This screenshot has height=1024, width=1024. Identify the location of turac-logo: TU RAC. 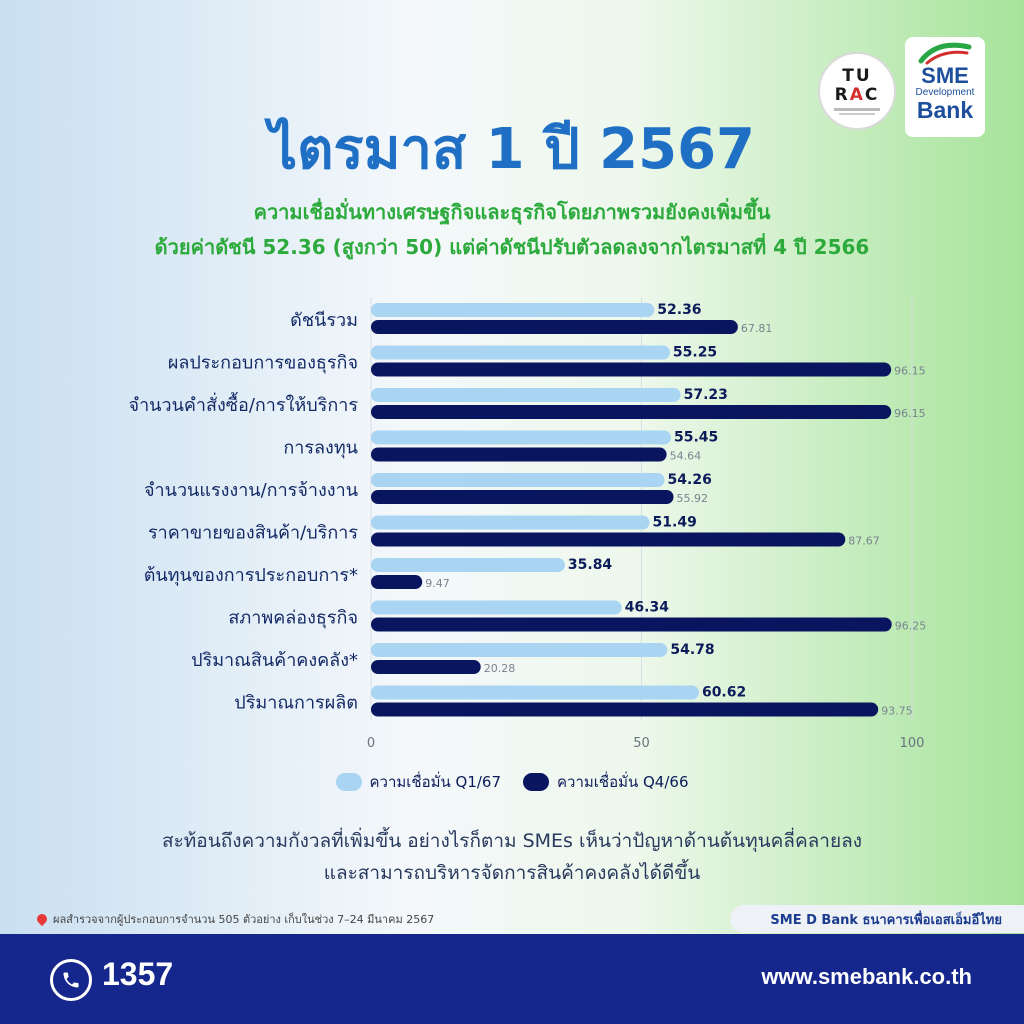
(857, 91).